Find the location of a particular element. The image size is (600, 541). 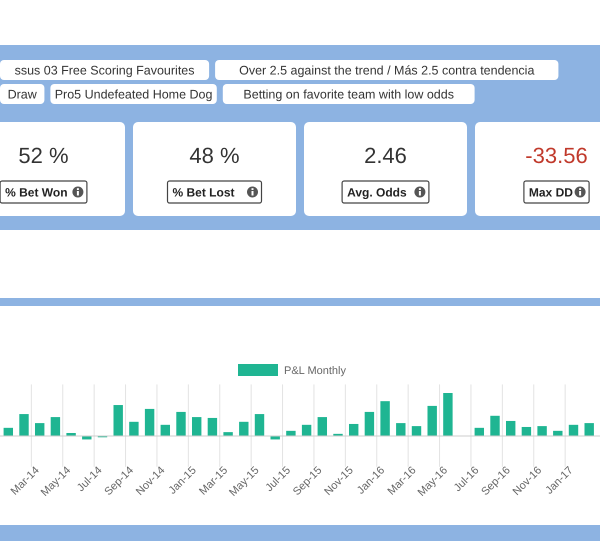

legend-label: P&L Monthly is located at coordinates (315, 371).